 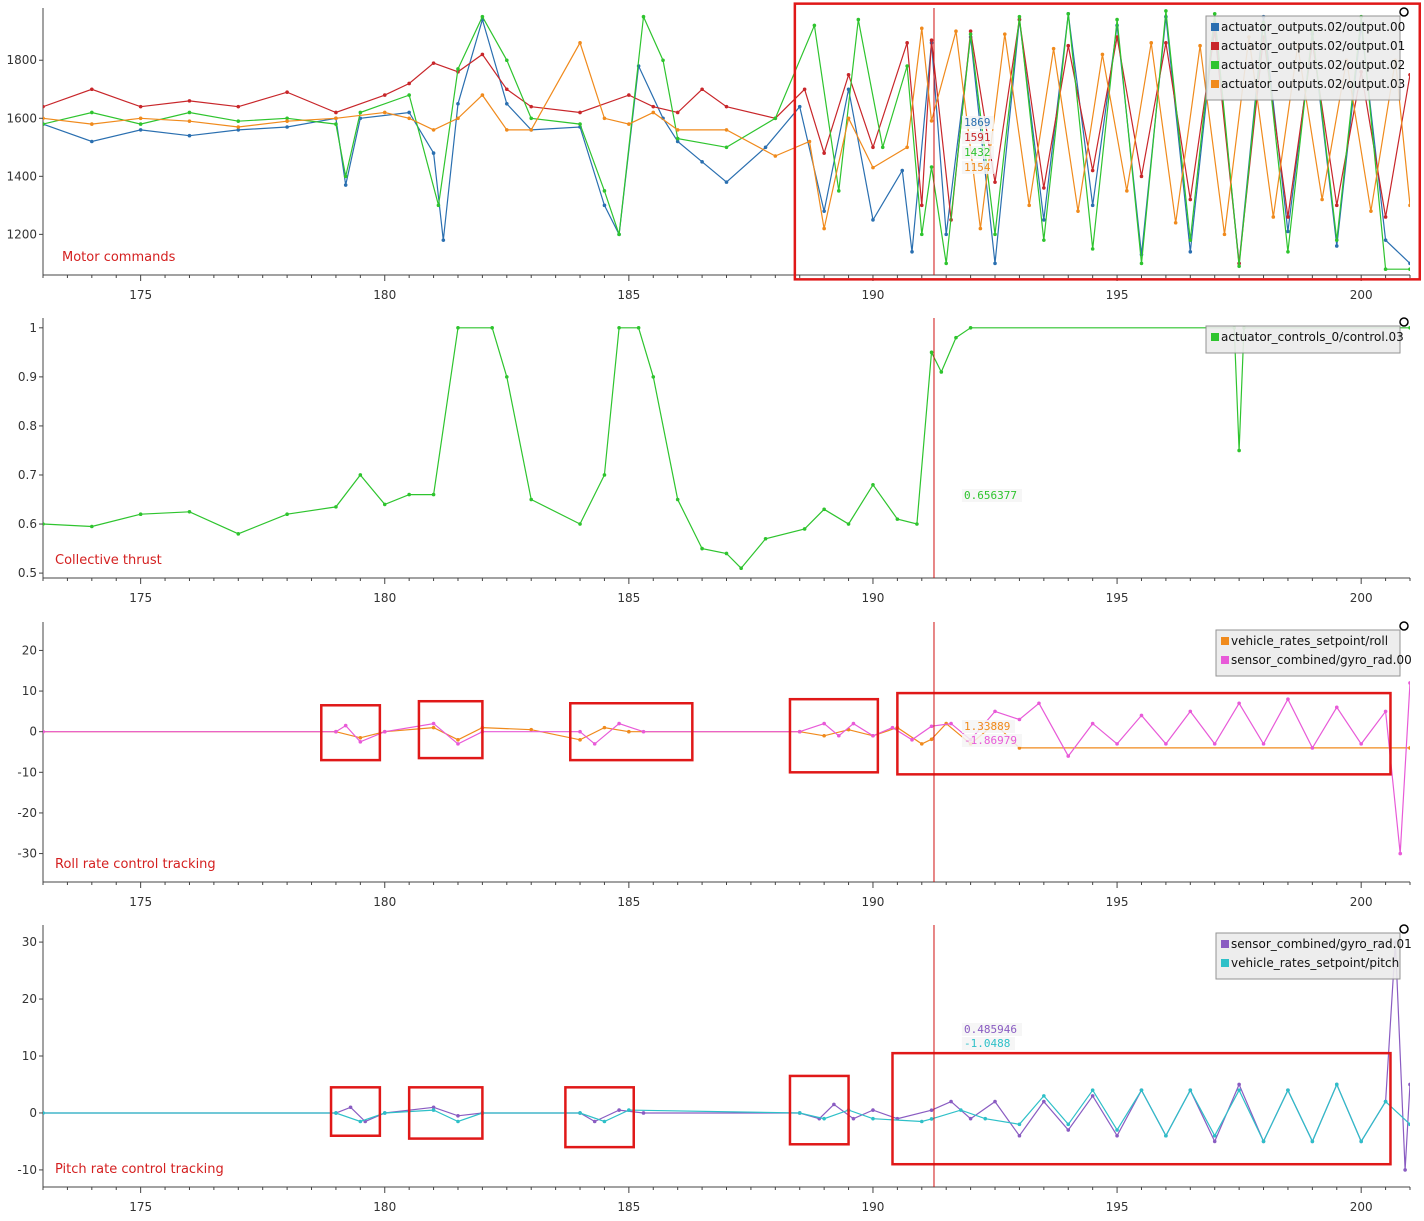 What do you see at coordinates (21, 234) in the screenshot?
I see `y-tick-label: 1200` at bounding box center [21, 234].